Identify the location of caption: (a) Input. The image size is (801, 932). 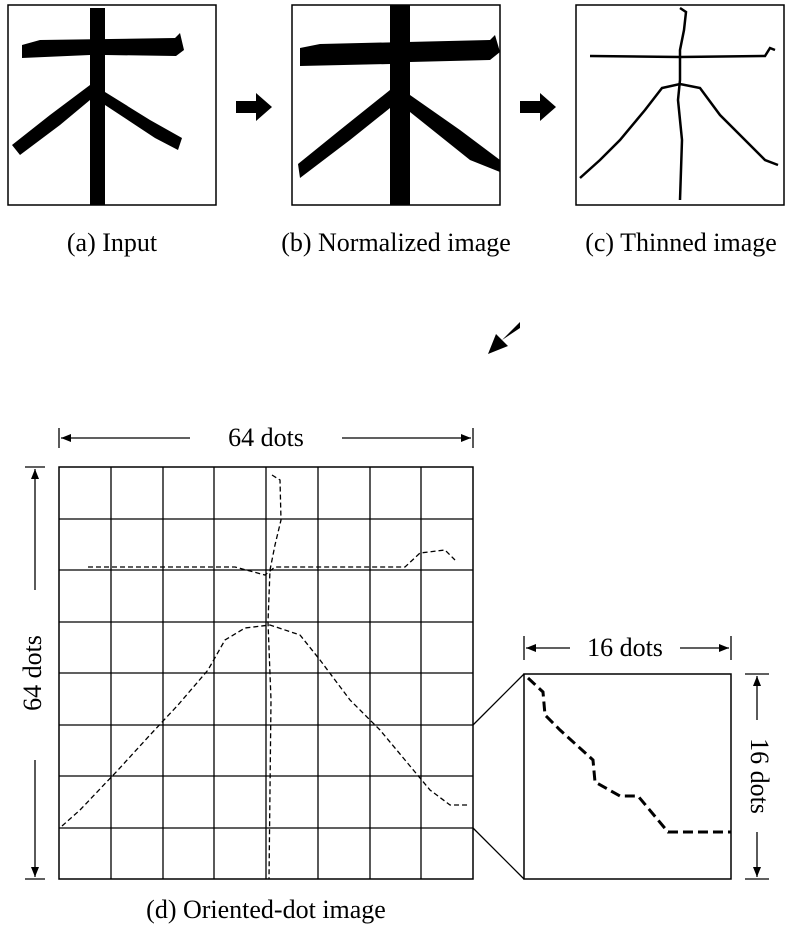
(112, 242).